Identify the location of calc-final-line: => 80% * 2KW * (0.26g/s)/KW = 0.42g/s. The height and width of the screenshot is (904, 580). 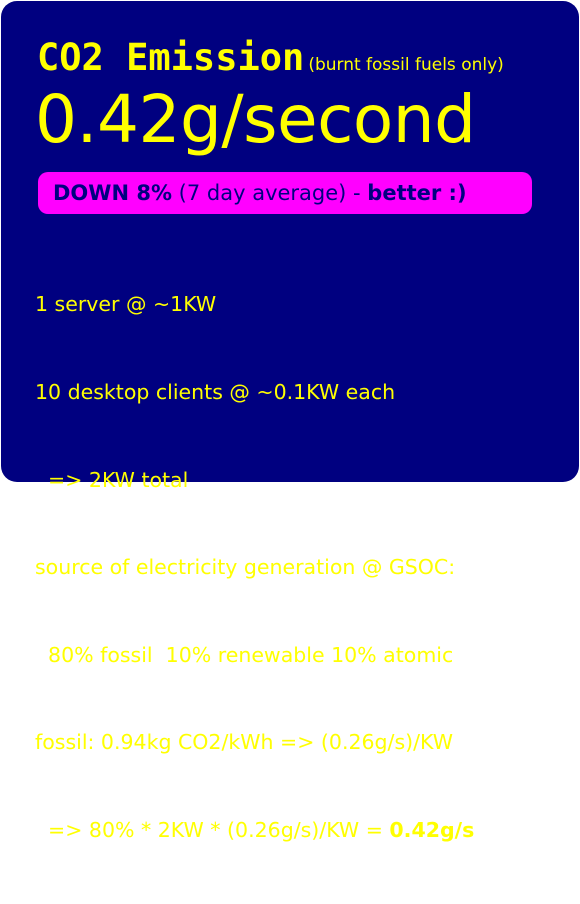
(254, 830).